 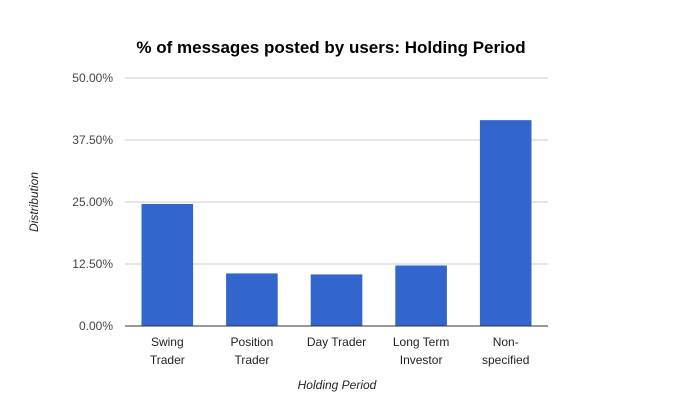 What do you see at coordinates (167, 342) in the screenshot?
I see `x-tick-label: Swing` at bounding box center [167, 342].